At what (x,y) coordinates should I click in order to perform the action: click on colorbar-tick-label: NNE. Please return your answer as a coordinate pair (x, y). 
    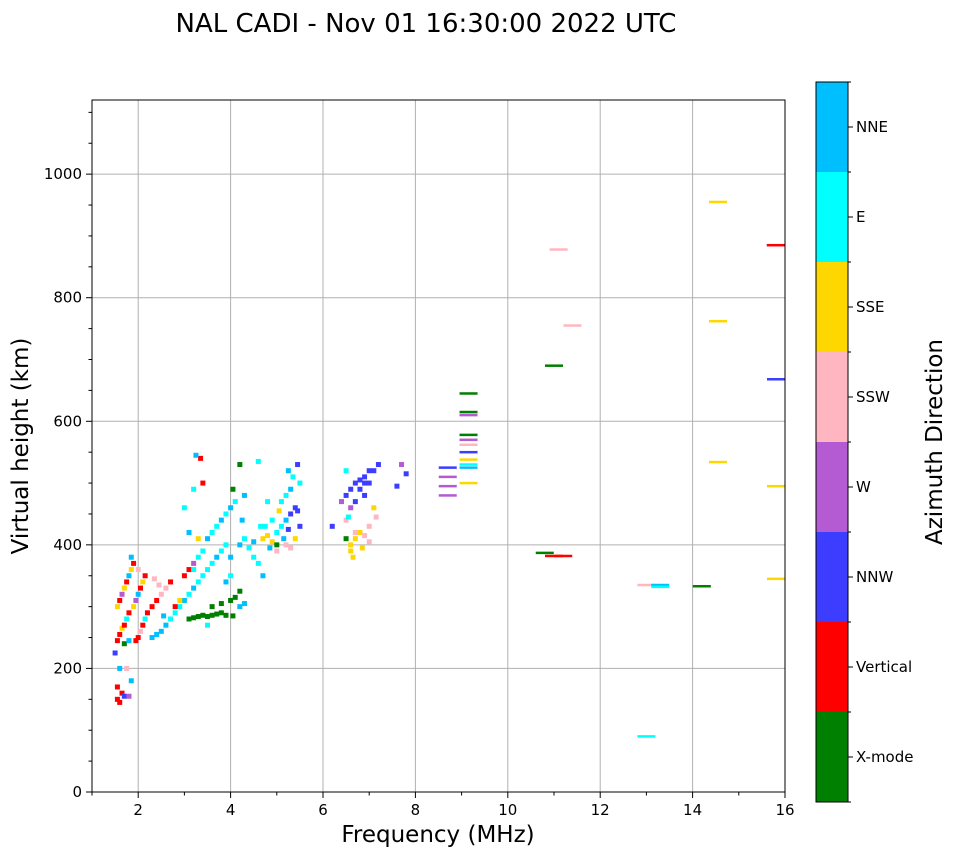
    Looking at the image, I should click on (872, 127).